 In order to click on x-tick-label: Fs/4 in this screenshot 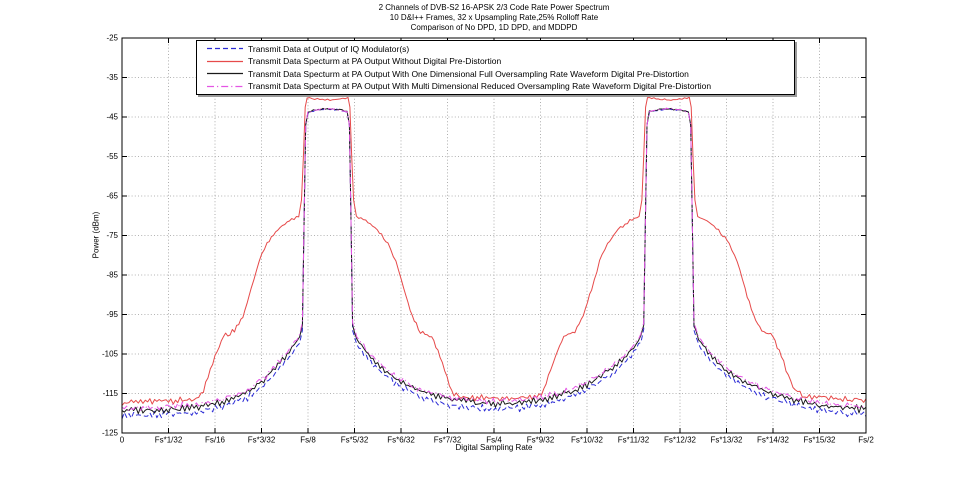, I will do `click(494, 440)`.